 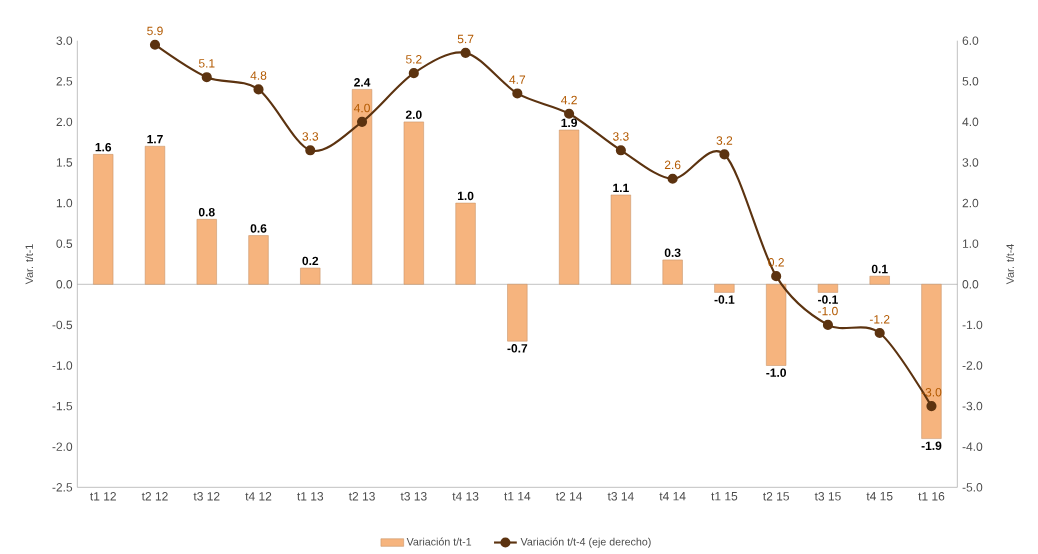 What do you see at coordinates (310, 496) in the screenshot?
I see `x-tick-label: t1 13` at bounding box center [310, 496].